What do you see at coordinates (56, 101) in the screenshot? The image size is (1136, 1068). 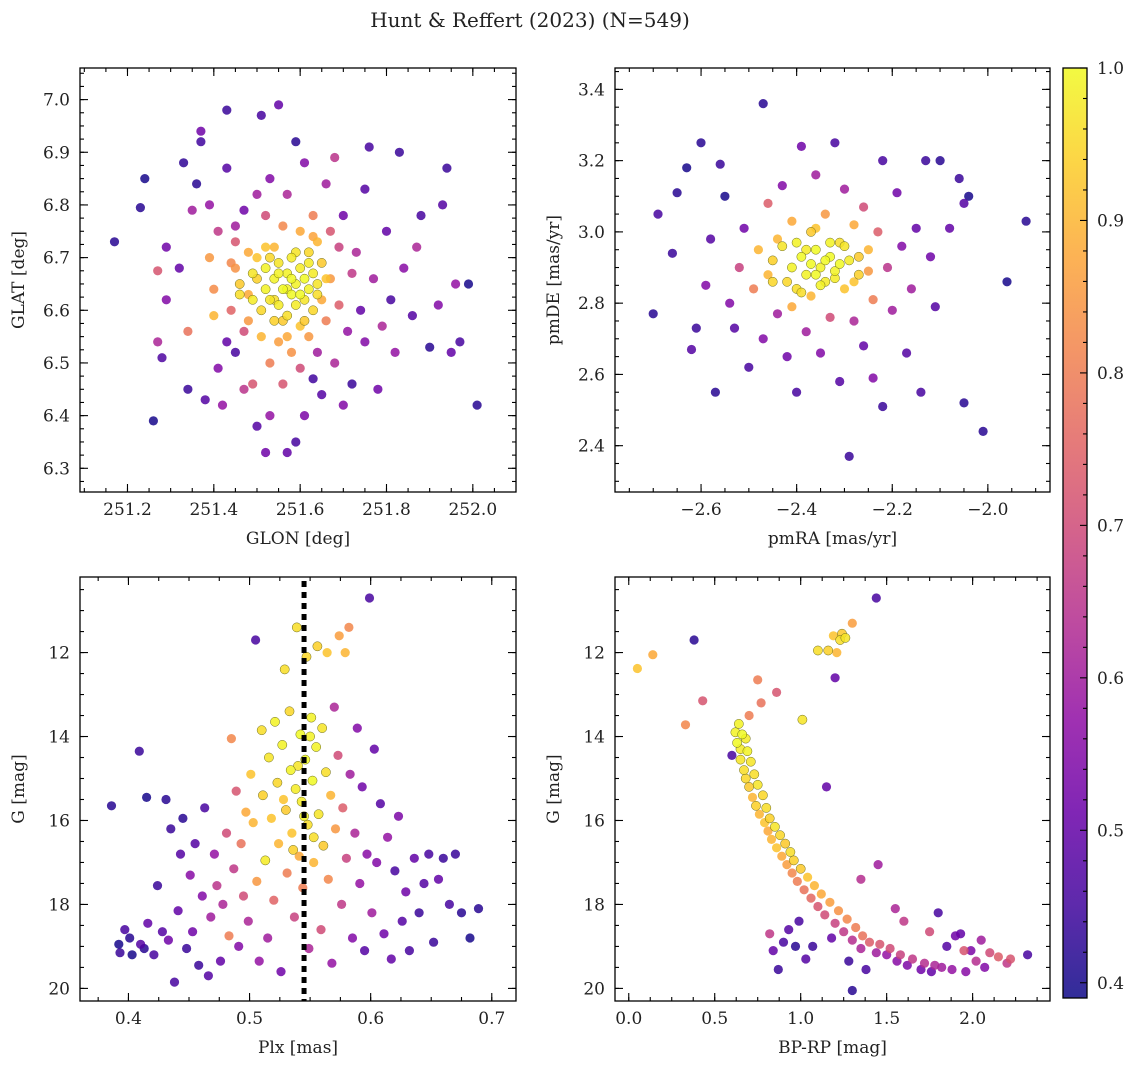 I see `y-tick-label: 7.0` at bounding box center [56, 101].